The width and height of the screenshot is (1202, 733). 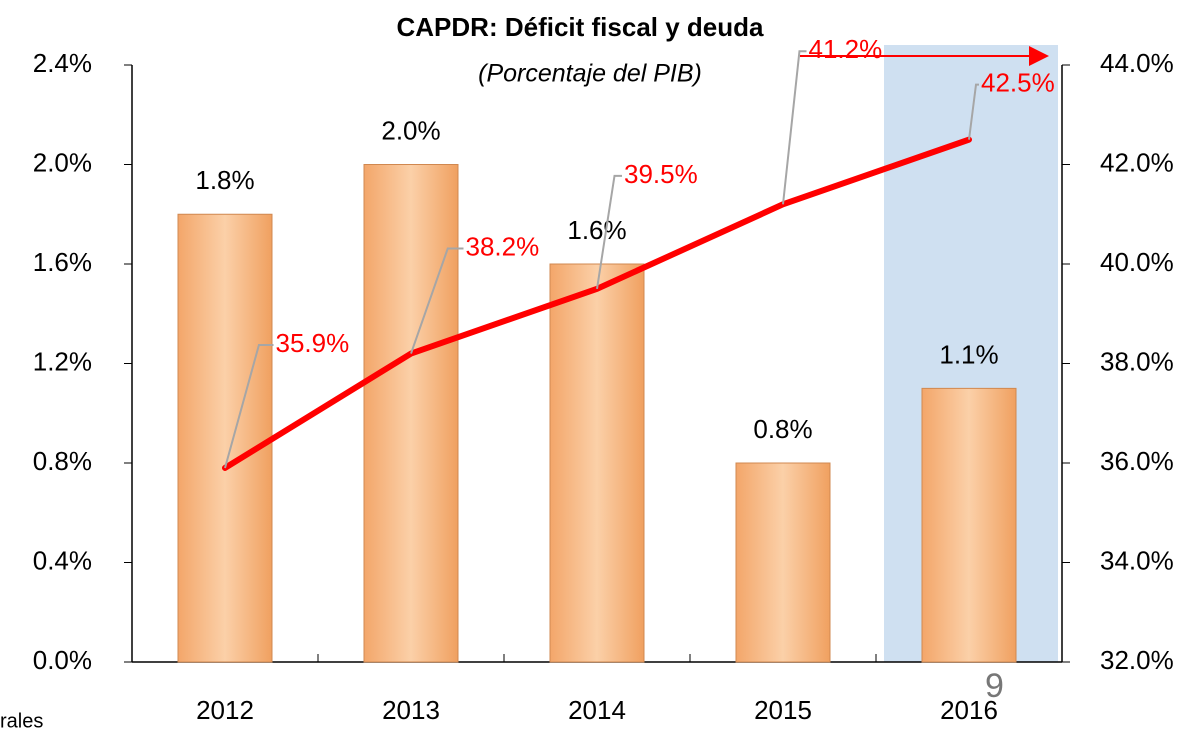 I want to click on y-tick-label: 1.2%, so click(x=62, y=361).